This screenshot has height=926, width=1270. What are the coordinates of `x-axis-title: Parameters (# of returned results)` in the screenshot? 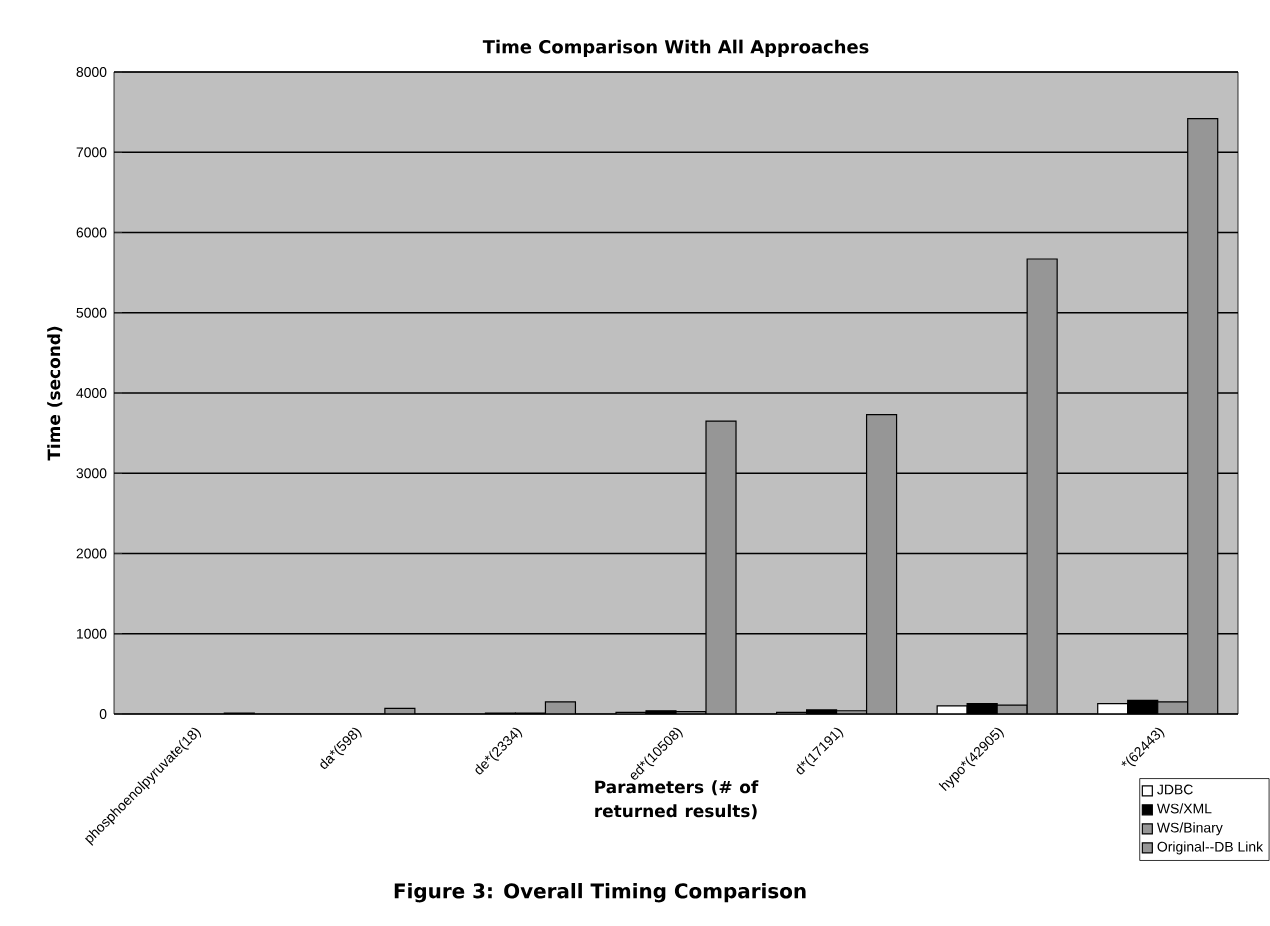 It's located at (677, 800).